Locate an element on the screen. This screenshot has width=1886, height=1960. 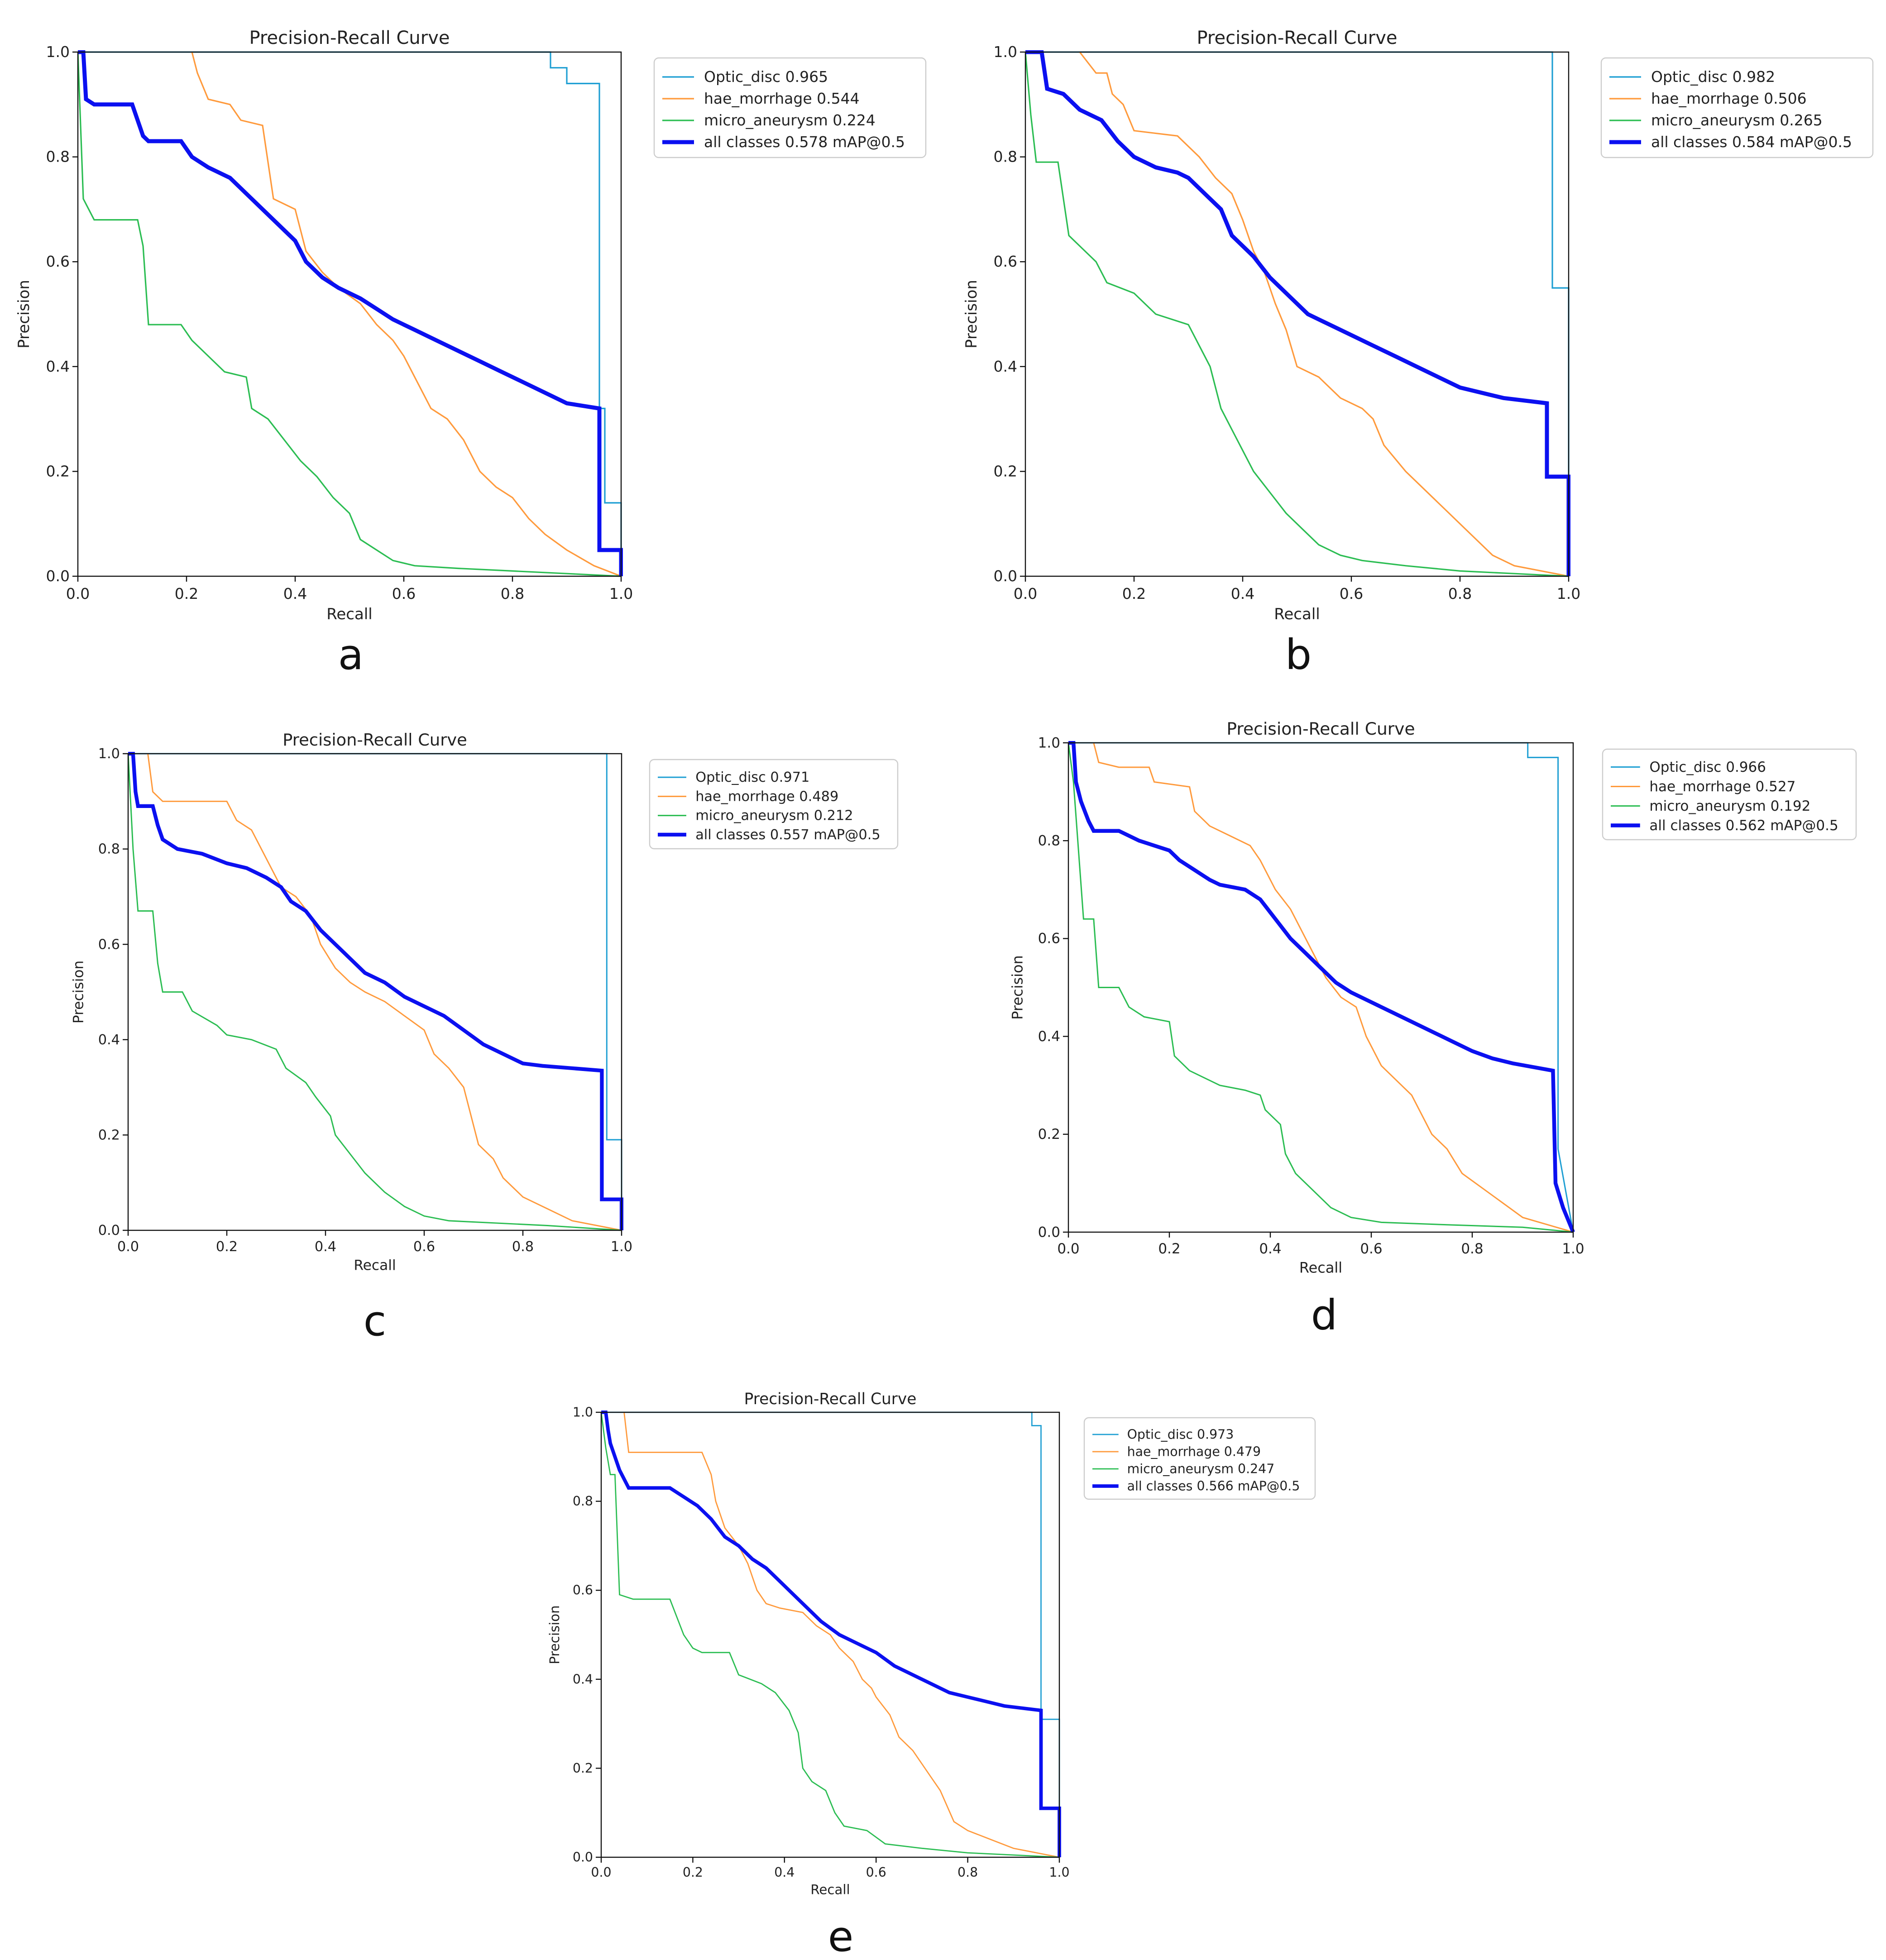
panel-label: a is located at coordinates (351, 655).